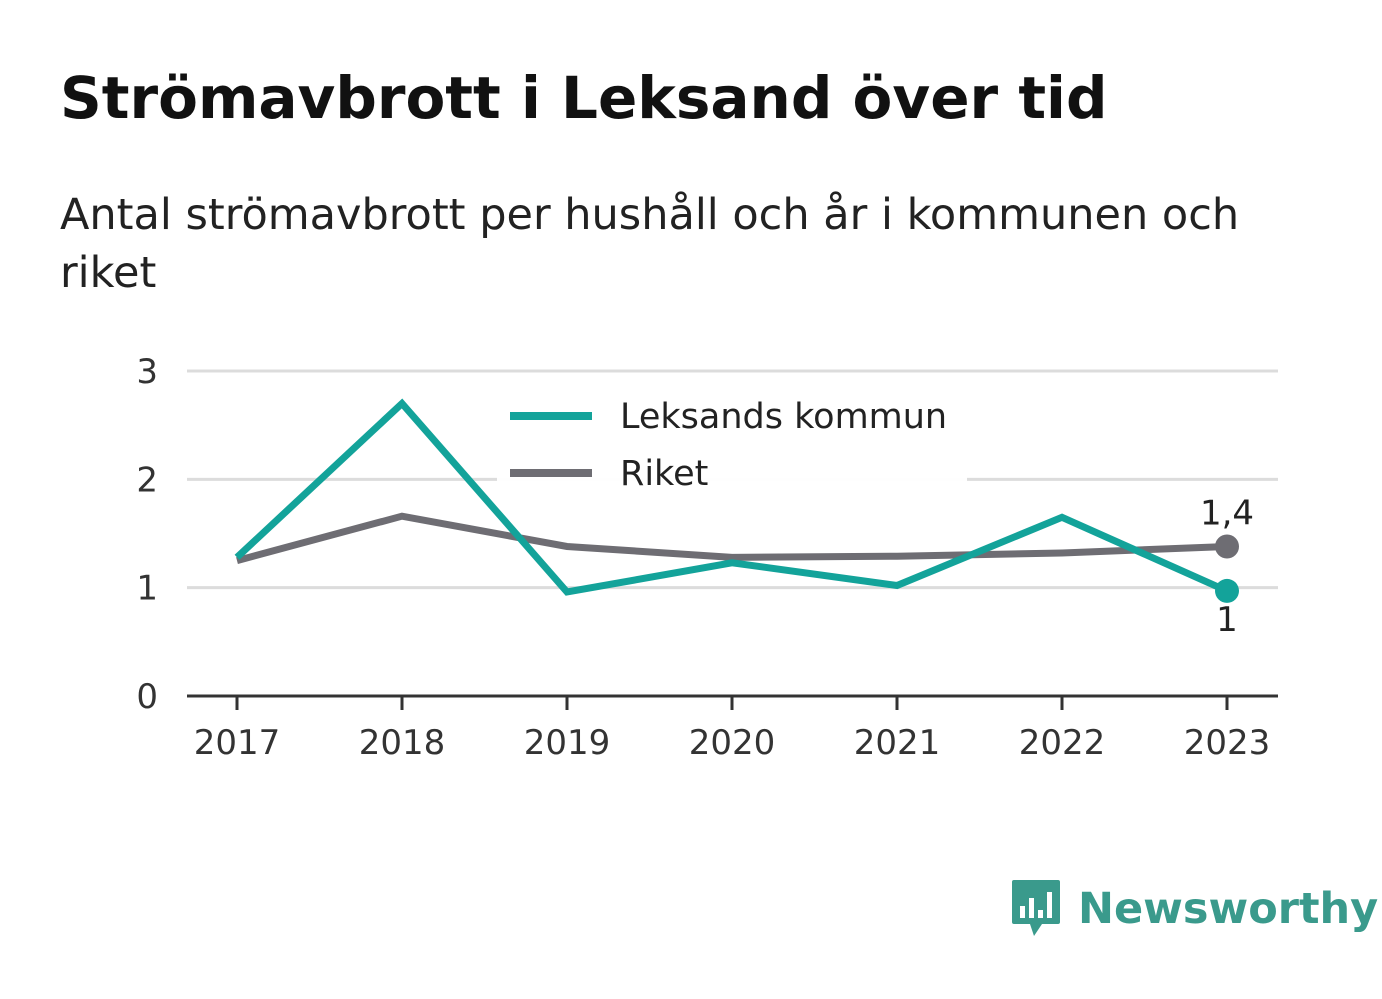  Describe the element at coordinates (147, 697) in the screenshot. I see `y-tick-label: 0` at that location.